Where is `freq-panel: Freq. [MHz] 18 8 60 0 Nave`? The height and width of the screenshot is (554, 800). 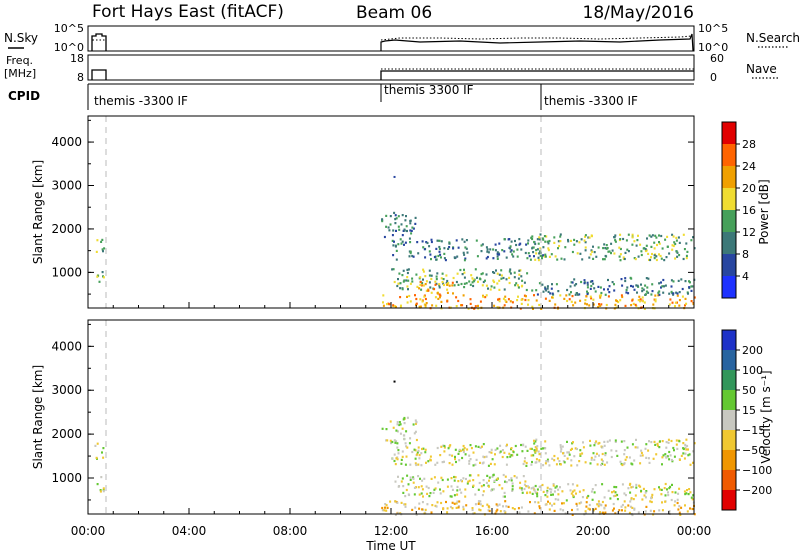 freq-panel: Freq. [MHz] 18 8 60 0 Nave is located at coordinates (392, 68).